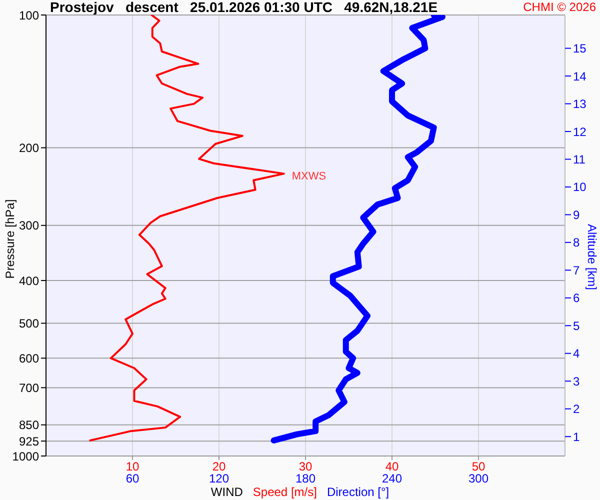 The height and width of the screenshot is (500, 600). I want to click on x2-tick-label: 180, so click(305, 479).